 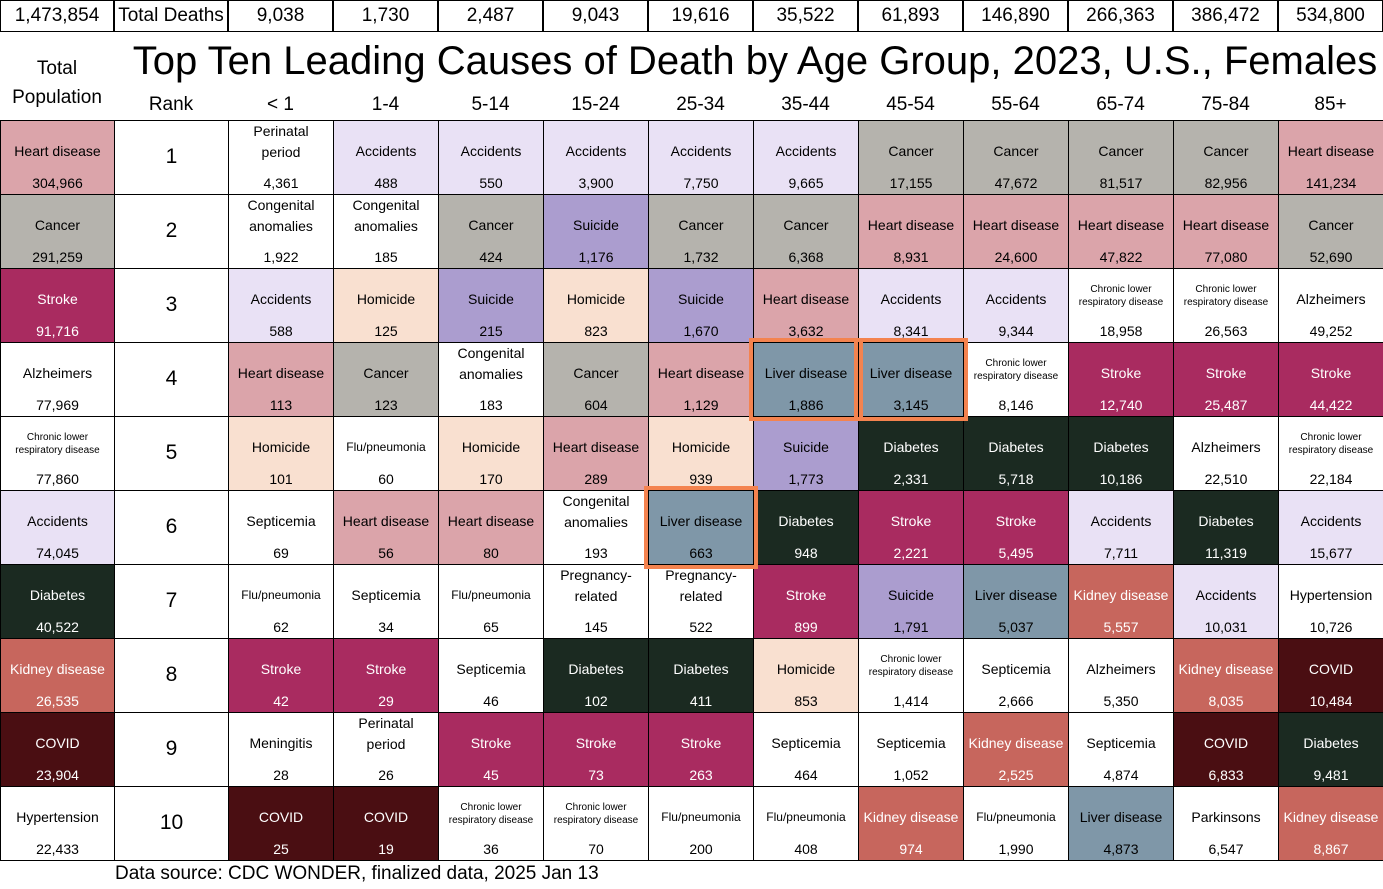 I want to click on cause-cell: Heart disease 47,822, so click(x=1121, y=231).